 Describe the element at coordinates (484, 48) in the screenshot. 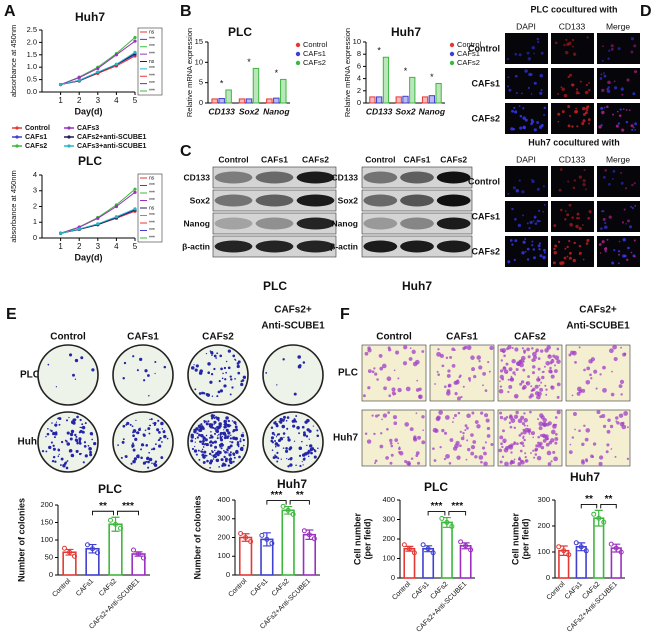

I see `if-row-label: Control` at that location.